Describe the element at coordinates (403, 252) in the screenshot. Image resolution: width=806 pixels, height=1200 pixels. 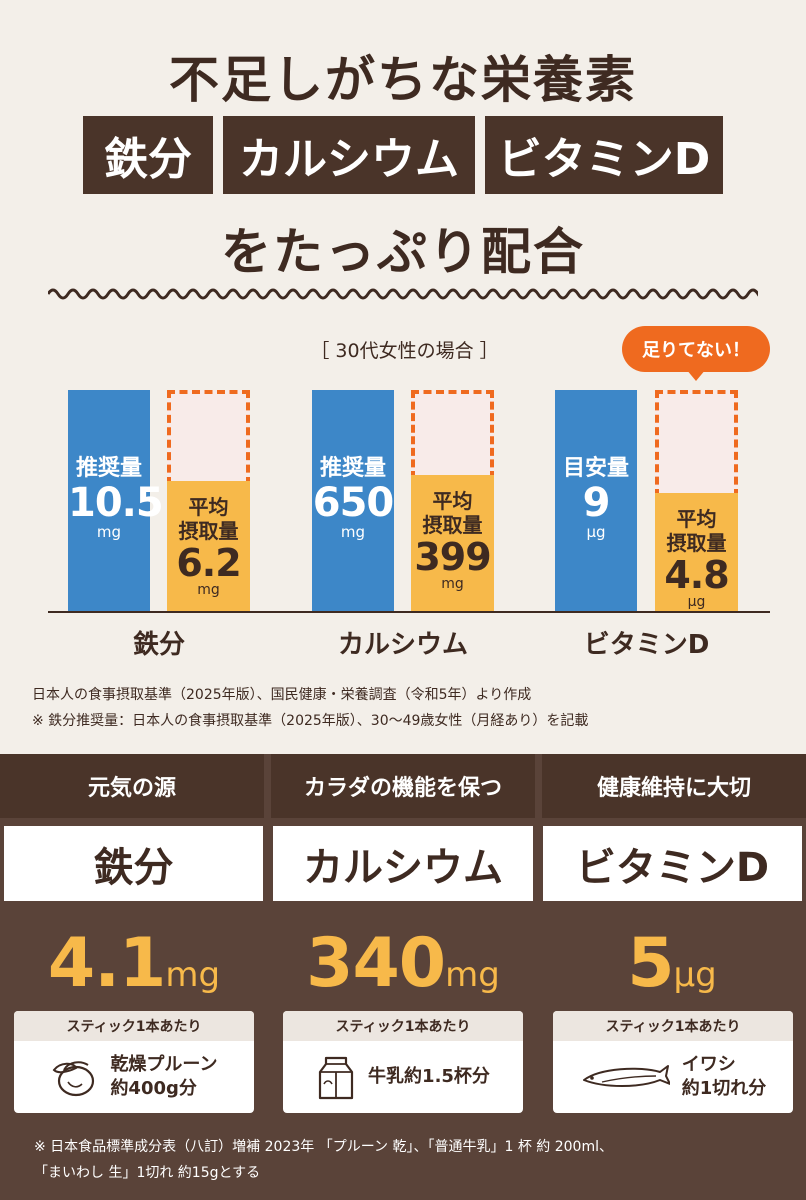
I see `headline-line3: をたっぷり配合` at that location.